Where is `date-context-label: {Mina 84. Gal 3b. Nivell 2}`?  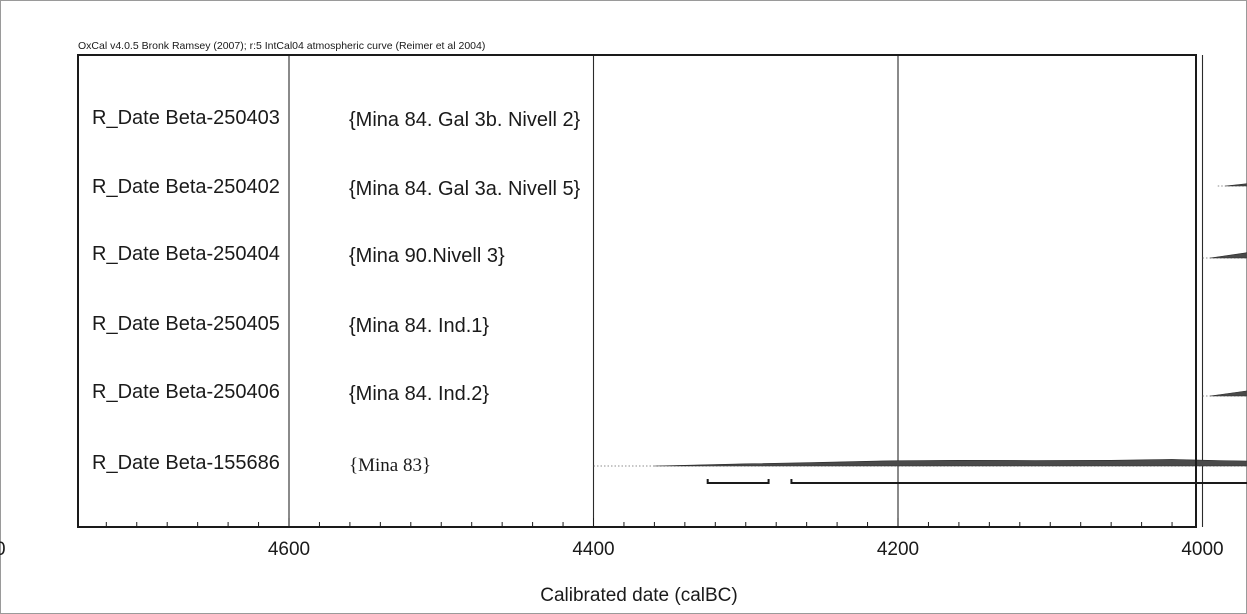
date-context-label: {Mina 84. Gal 3b. Nivell 2} is located at coordinates (465, 120).